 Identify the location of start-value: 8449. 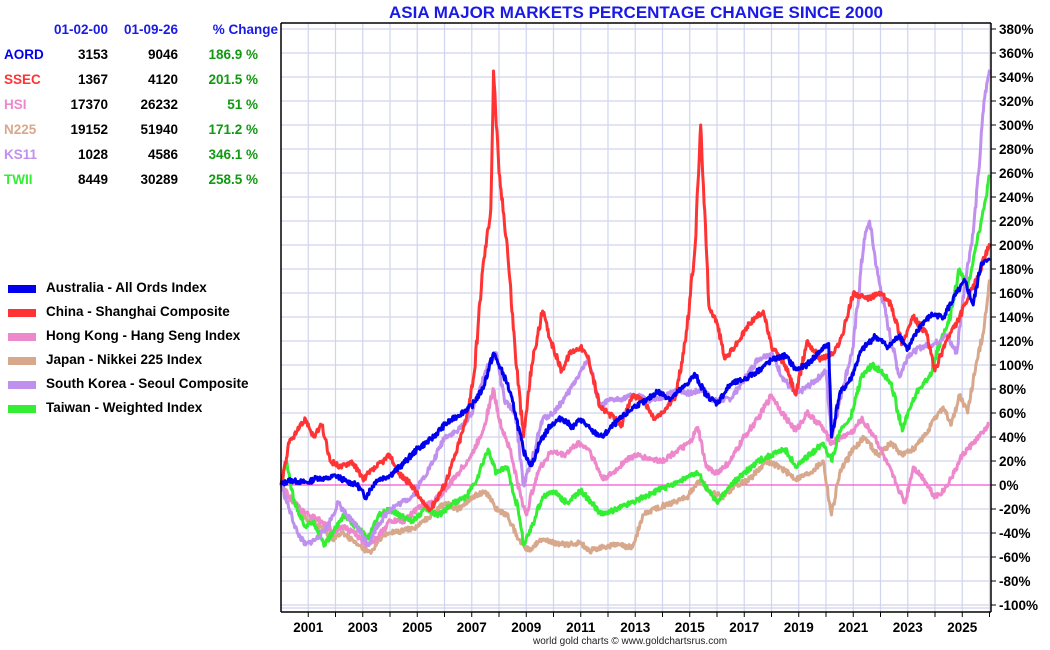
(92, 179).